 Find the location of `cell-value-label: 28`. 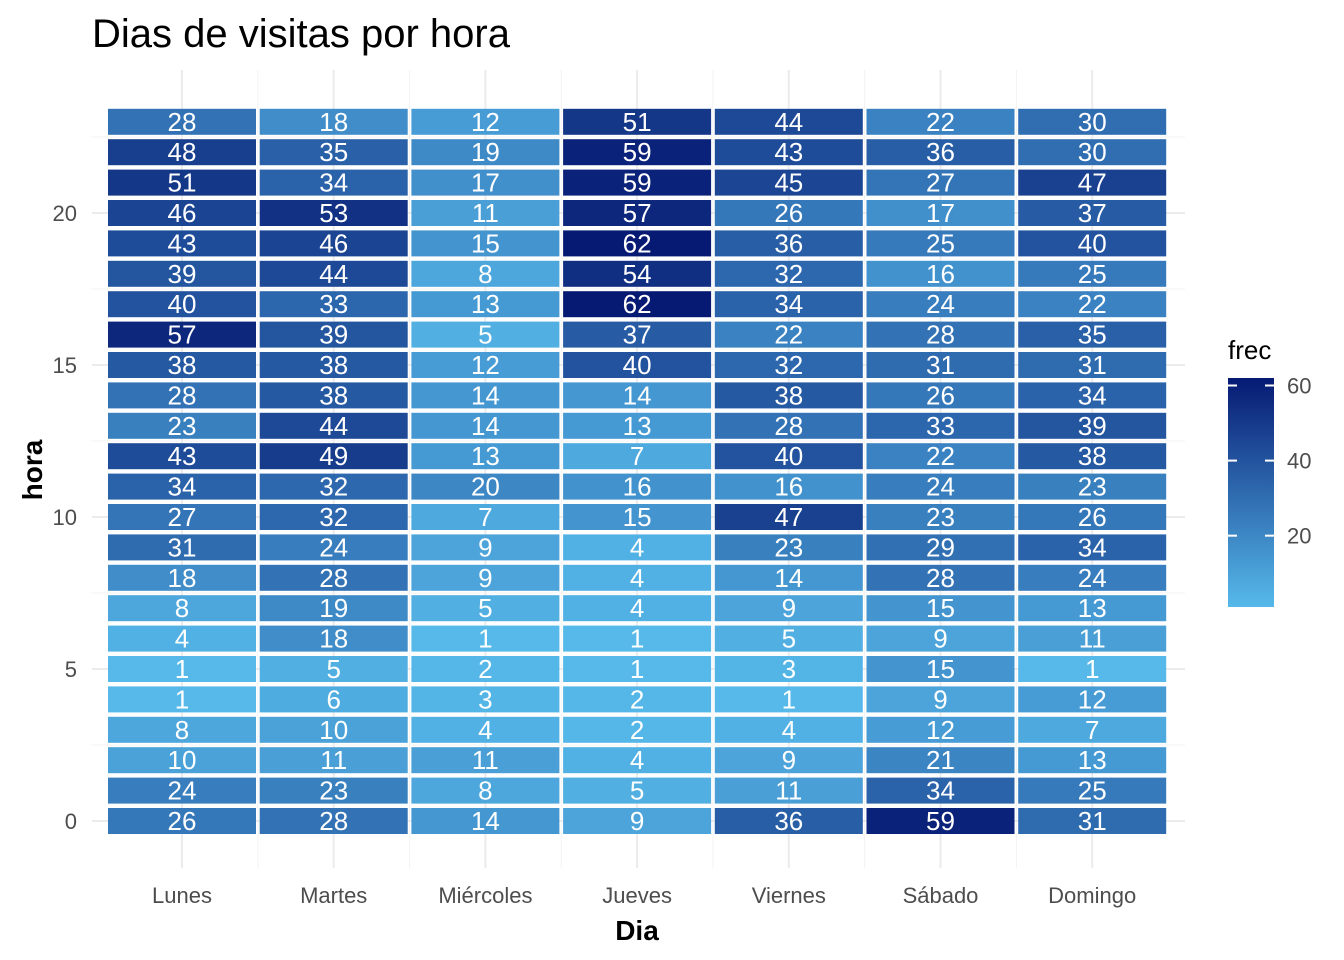

cell-value-label: 28 is located at coordinates (333, 821).